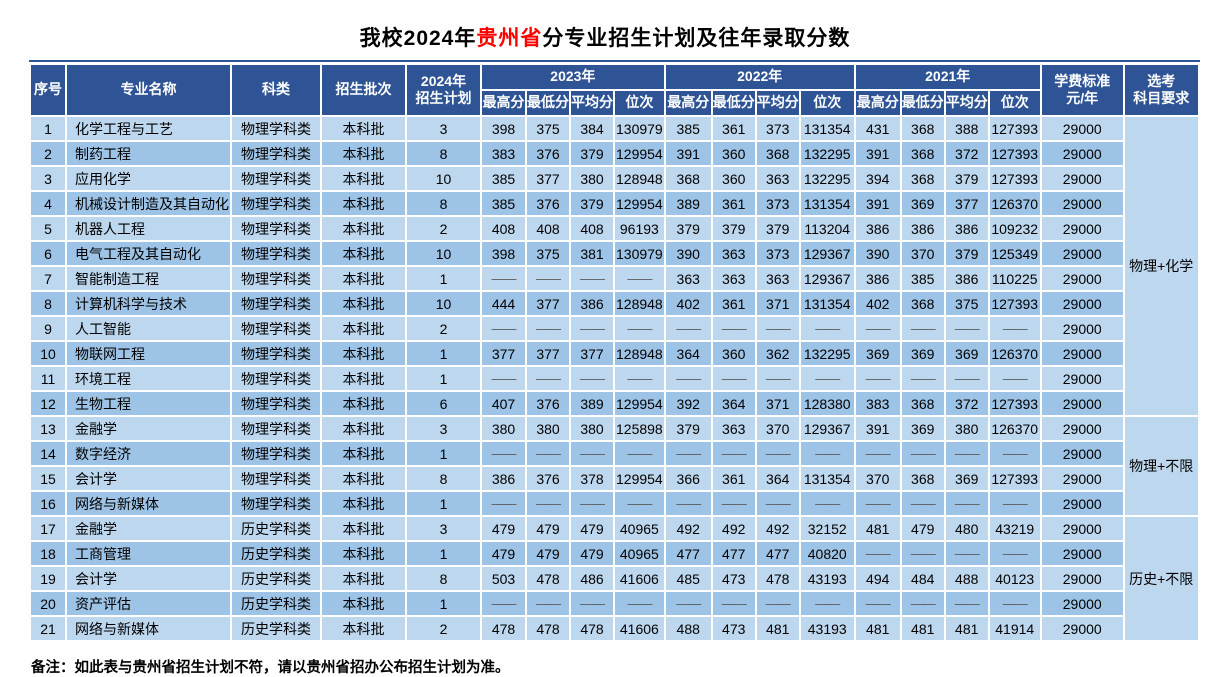 The height and width of the screenshot is (677, 1210). I want to click on score-cell: 488, so click(688, 628).